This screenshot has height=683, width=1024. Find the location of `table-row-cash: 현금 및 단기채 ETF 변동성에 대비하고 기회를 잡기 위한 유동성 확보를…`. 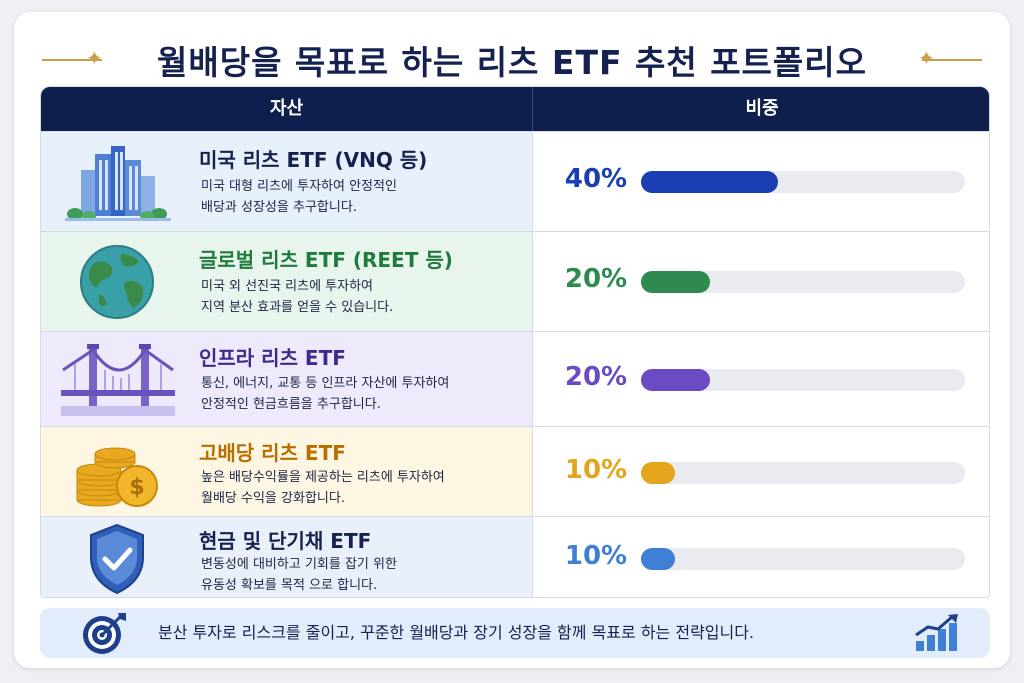

table-row-cash: 현금 및 단기채 ETF 변동성에 대비하고 기회를 잡기 위한 유동성 확보를… is located at coordinates (515, 556).